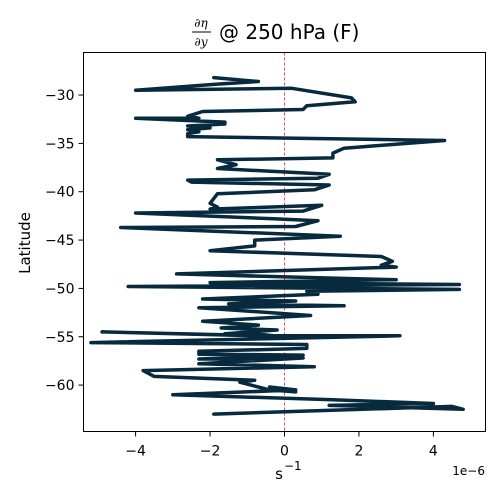 This screenshot has height=500, width=500. What do you see at coordinates (284, 452) in the screenshot?
I see `x-tick-label: 0` at bounding box center [284, 452].